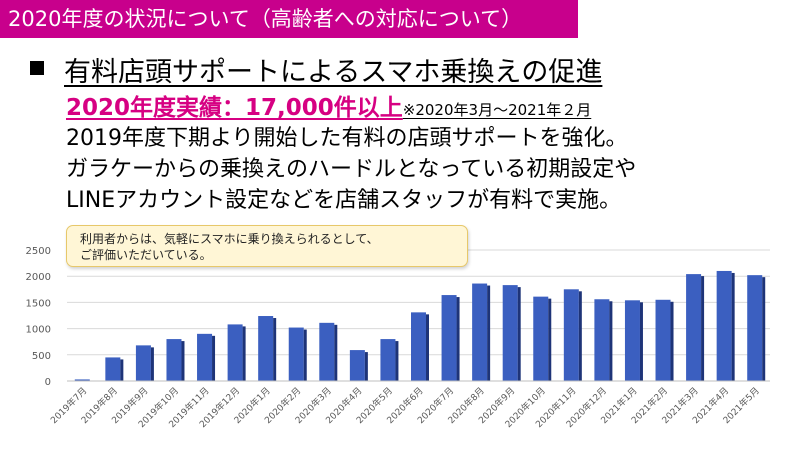 This screenshot has height=450, width=800. What do you see at coordinates (344, 200) in the screenshot?
I see `description-line-3: LINEアカウント設定などを店舗スタッフが有料で実施。` at bounding box center [344, 200].